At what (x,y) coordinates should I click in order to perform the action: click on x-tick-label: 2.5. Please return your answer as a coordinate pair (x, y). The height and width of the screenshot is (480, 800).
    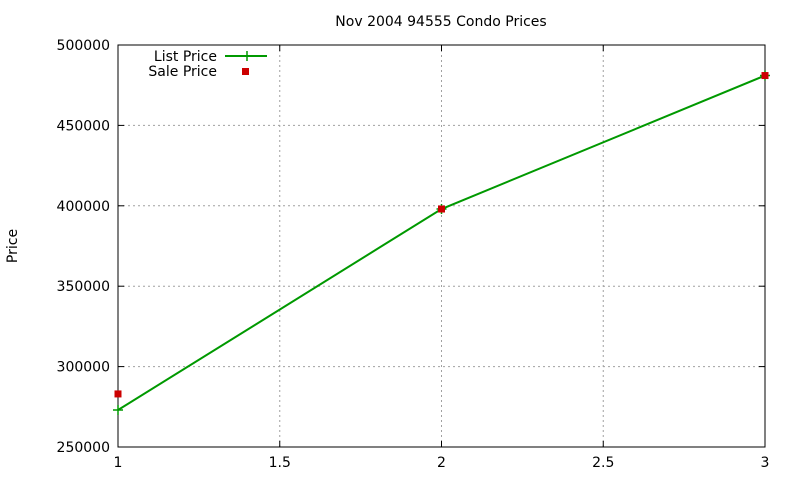
    Looking at the image, I should click on (603, 463).